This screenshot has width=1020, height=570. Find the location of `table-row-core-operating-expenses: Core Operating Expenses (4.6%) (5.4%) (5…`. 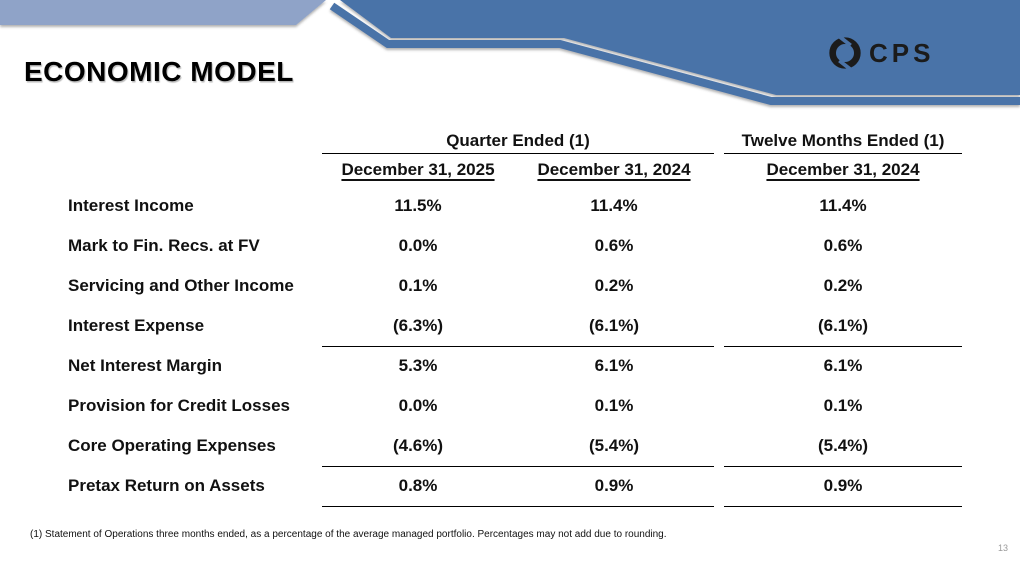

table-row-core-operating-expenses: Core Operating Expenses (4.6%) (5.4%) (5… is located at coordinates (515, 446).